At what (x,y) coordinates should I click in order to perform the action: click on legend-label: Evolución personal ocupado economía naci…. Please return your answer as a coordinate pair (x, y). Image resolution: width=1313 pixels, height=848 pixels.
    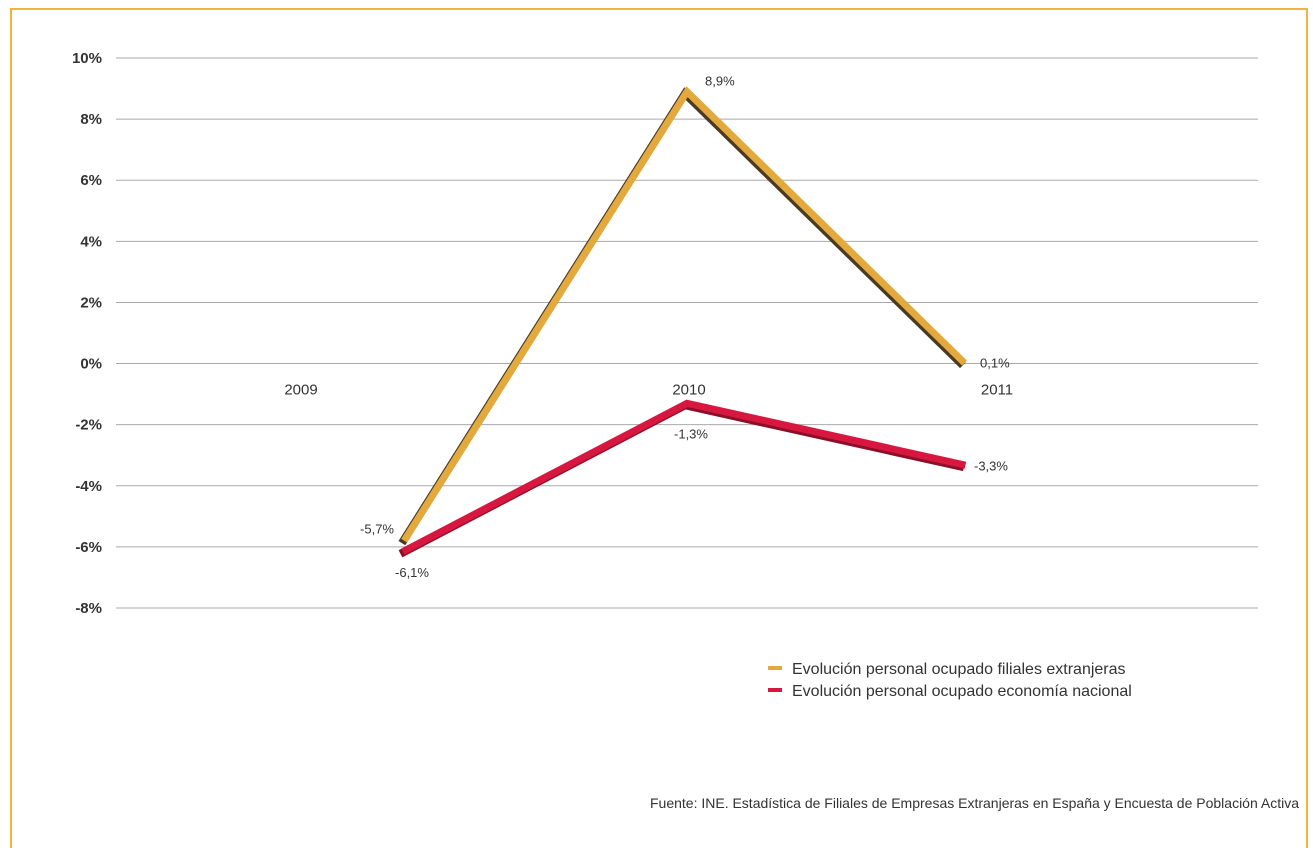
    Looking at the image, I should click on (962, 691).